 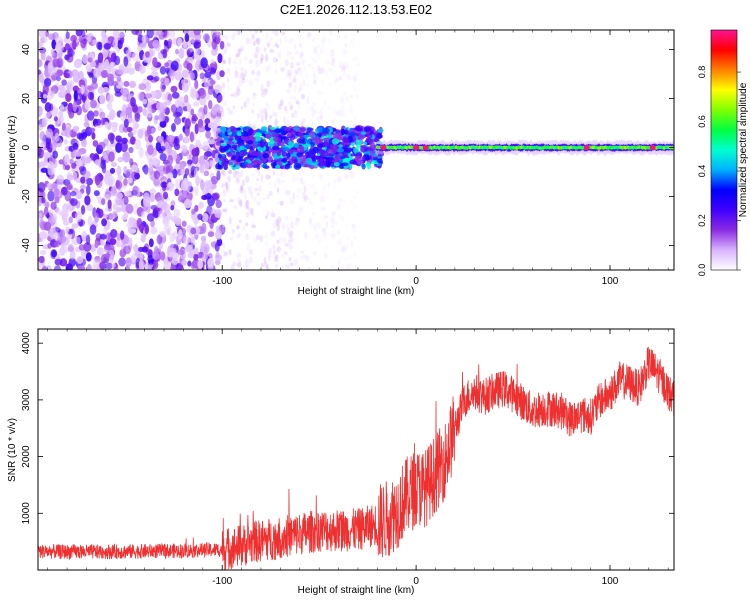 I want to click on colorbar-ticks: 0.0 0.2 0.4 0.6 0.8, so click(x=719, y=171).